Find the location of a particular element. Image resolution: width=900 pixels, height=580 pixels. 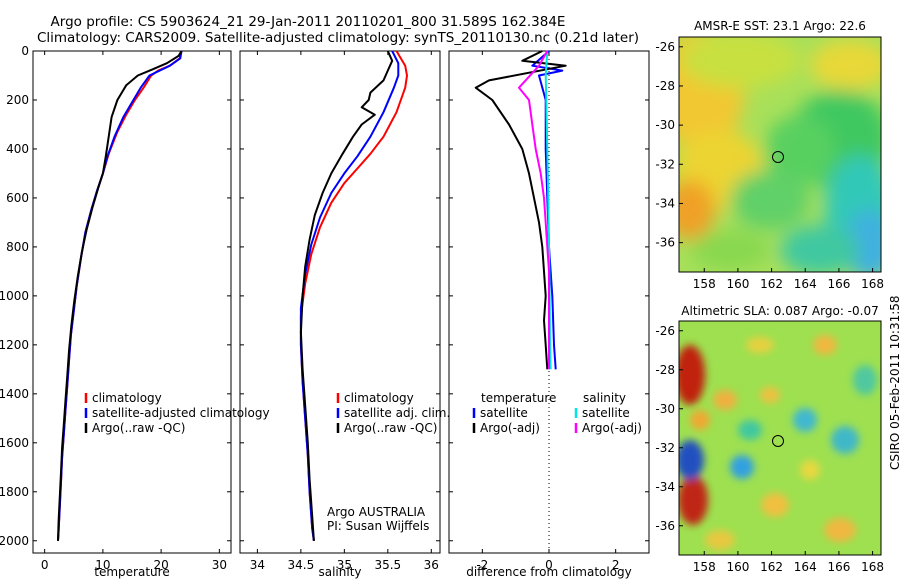

credit-label: CSIRO 05-Feb-2011 10:31:58 is located at coordinates (894, 382).